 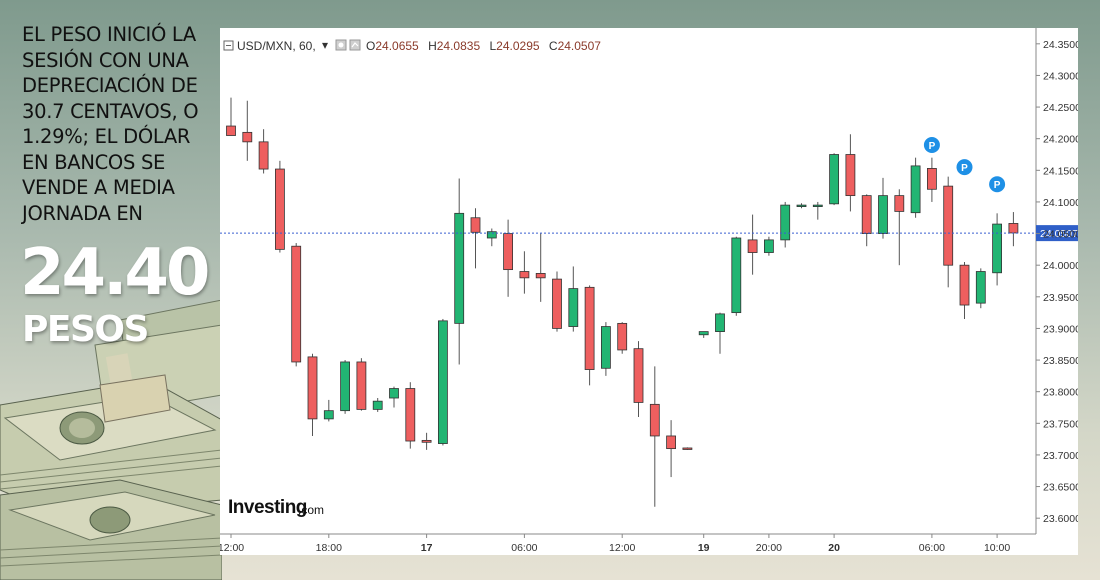 I want to click on y-tick-label: 23.7000, so click(x=1060, y=456).